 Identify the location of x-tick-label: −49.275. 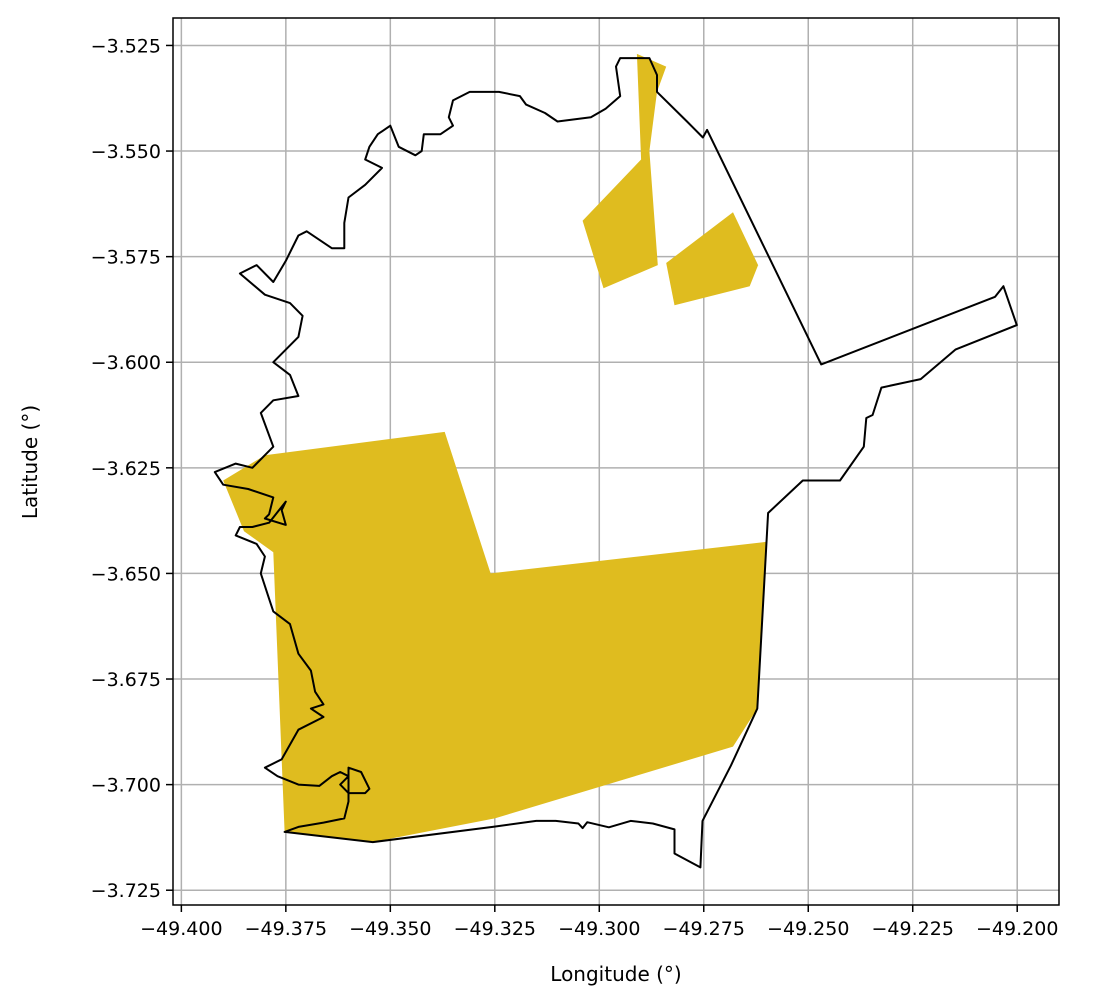
(704, 929).